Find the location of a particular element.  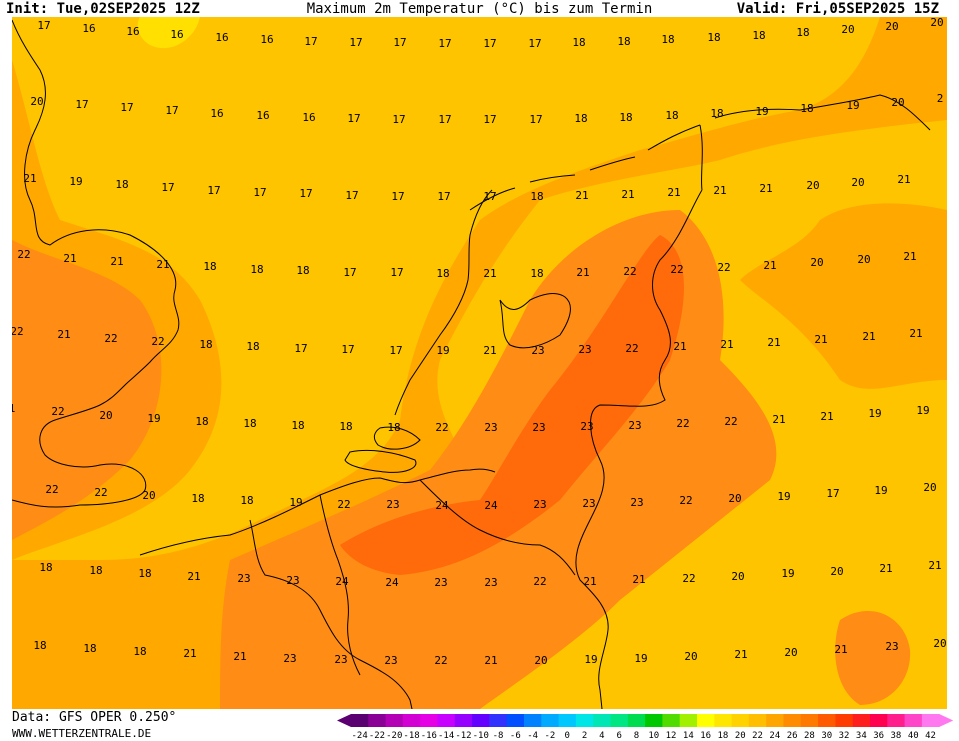

legend-label: -10 is located at coordinates (481, 736).